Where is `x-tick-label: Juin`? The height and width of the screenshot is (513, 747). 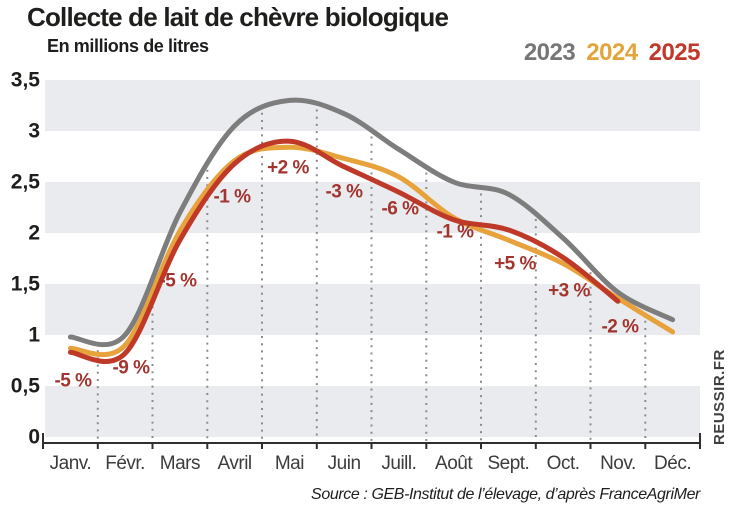
x-tick-label: Juin is located at coordinates (344, 463).